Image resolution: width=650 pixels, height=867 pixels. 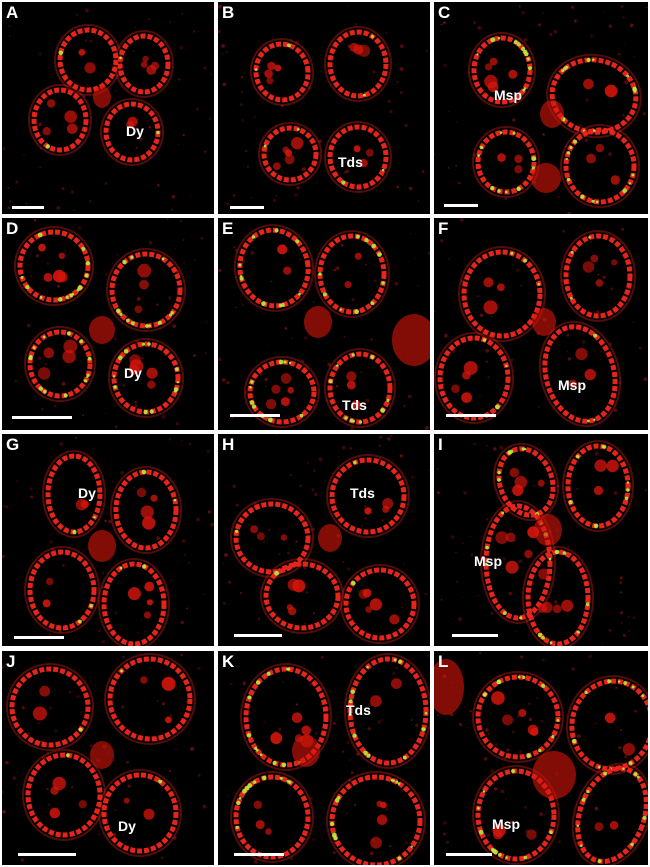 What do you see at coordinates (323, 105) in the screenshot?
I see `micrograph-b` at bounding box center [323, 105].